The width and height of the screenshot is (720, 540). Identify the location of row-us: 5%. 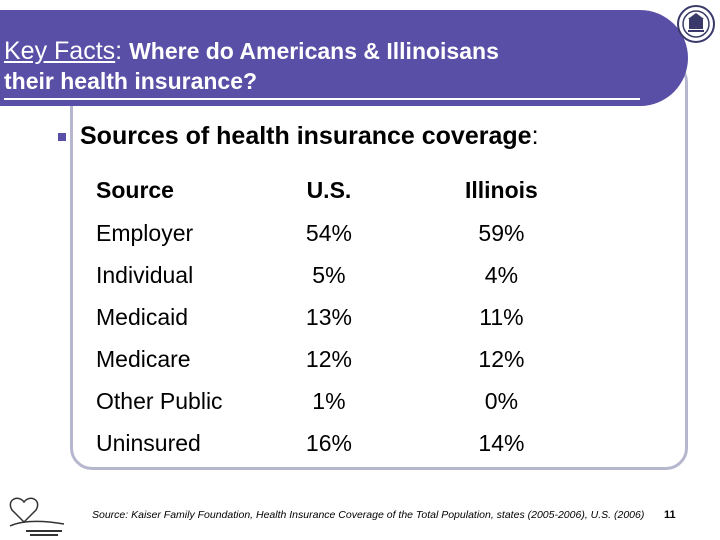
(329, 274).